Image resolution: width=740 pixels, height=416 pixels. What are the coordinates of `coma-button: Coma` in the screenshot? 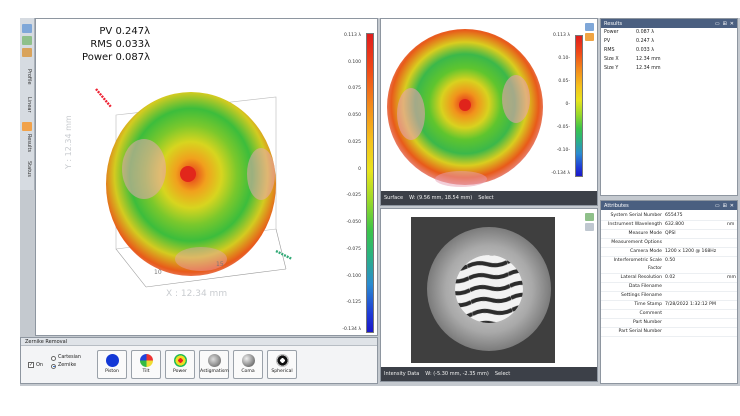 It's located at (248, 364).